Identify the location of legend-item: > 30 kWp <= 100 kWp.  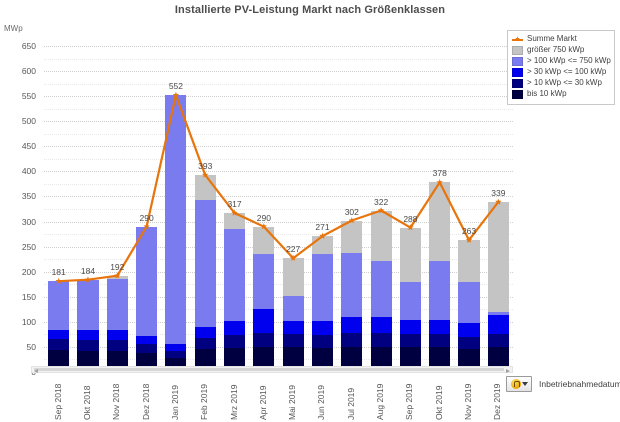
(561, 72).